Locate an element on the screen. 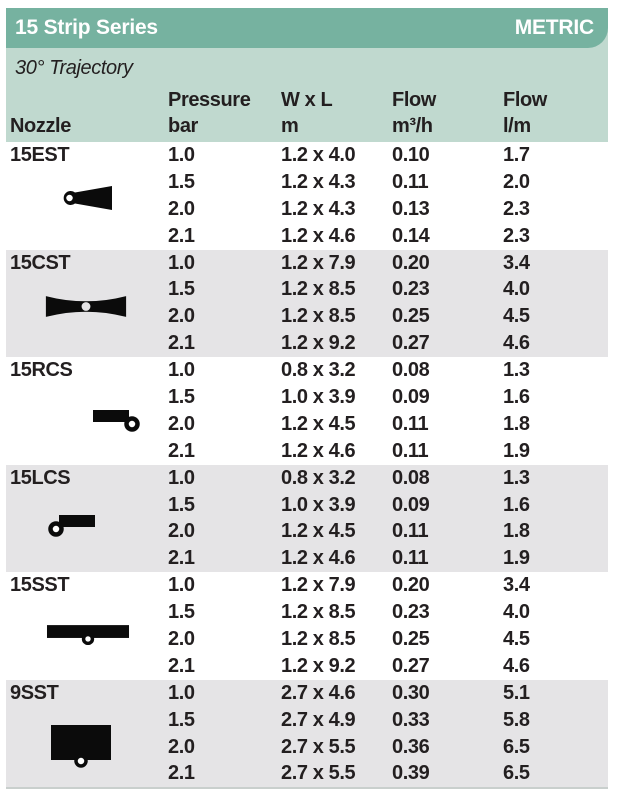 The width and height of the screenshot is (622, 791). flow-lm-value: 5.8 is located at coordinates (516, 719).